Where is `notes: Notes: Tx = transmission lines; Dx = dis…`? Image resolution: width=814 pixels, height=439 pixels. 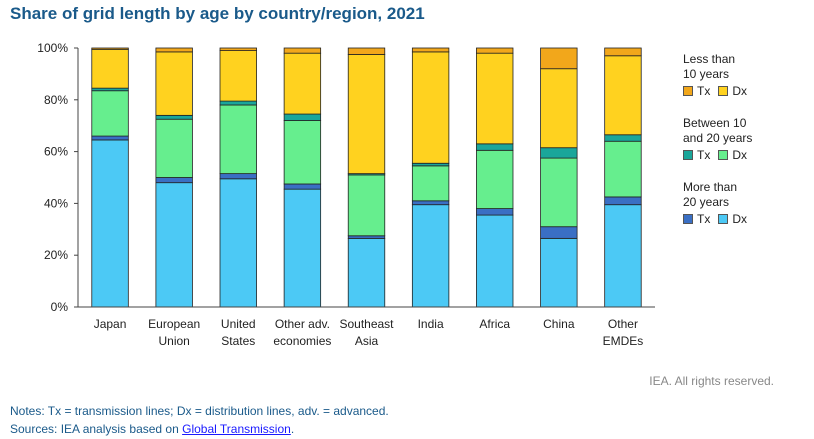 notes: Notes: Tx = transmission lines; Dx = dis… is located at coordinates (199, 420).